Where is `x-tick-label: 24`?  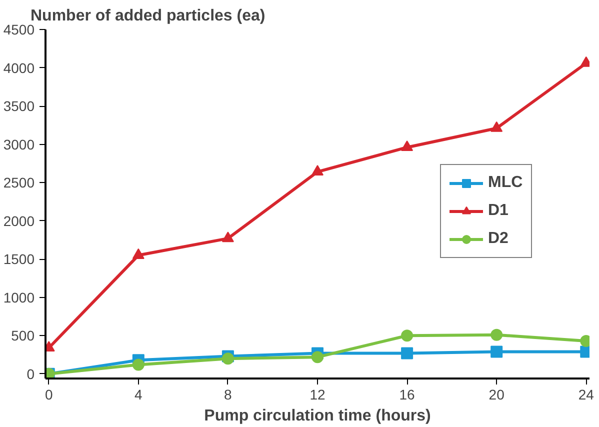
x-tick-label: 24 is located at coordinates (586, 394).